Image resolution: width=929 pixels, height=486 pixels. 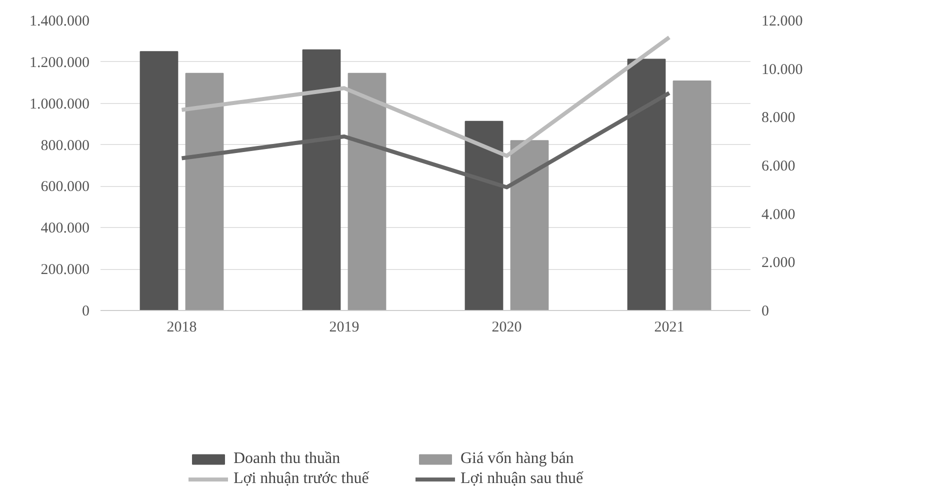 I want to click on legend-label: Lợi nhuận sau thuế, so click(x=522, y=478).